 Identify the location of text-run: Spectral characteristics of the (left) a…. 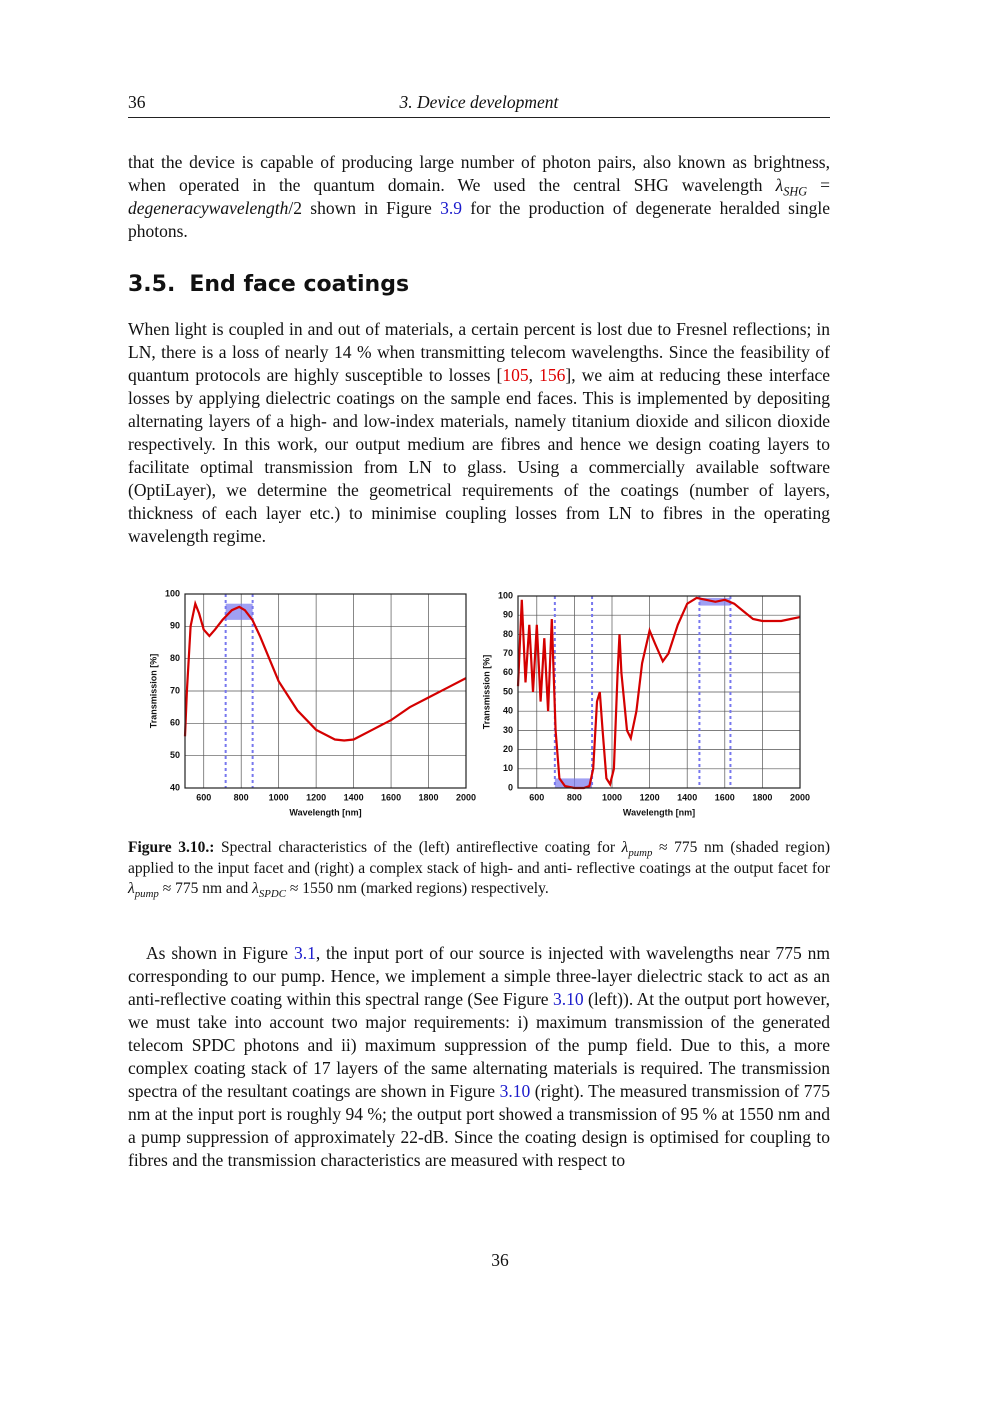
(418, 847).